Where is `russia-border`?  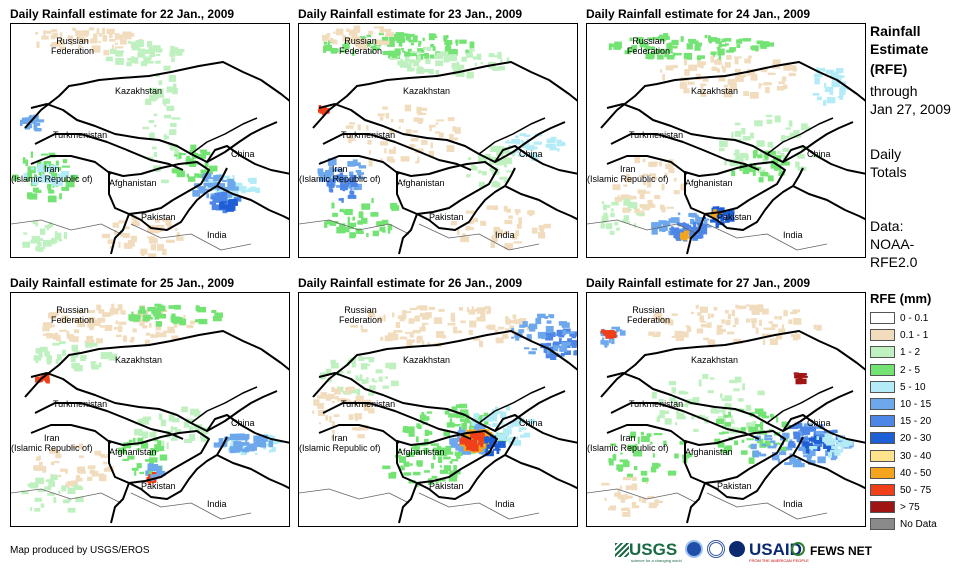
russia-border is located at coordinates (444, 95).